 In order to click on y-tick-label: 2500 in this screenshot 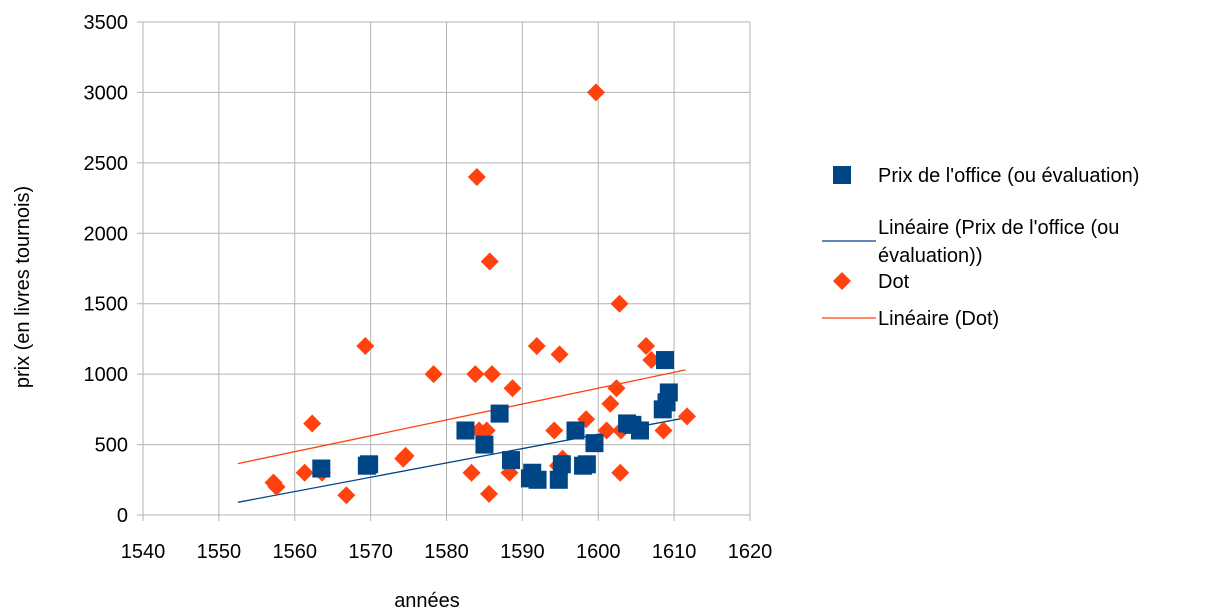, I will do `click(106, 164)`.